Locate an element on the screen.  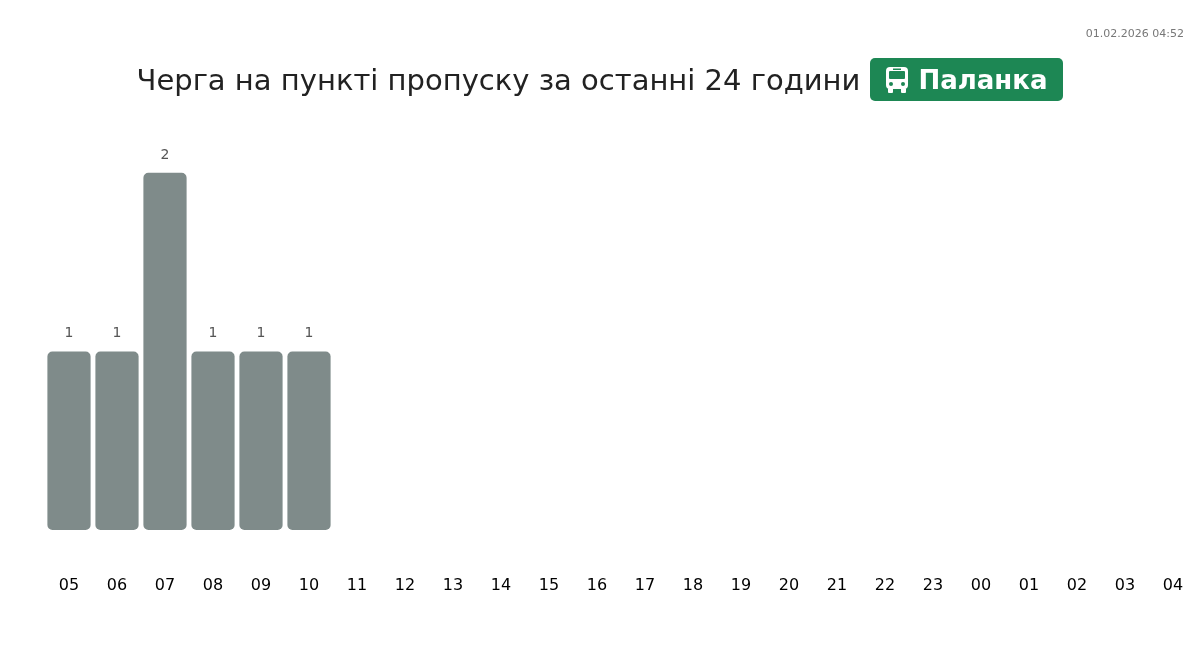
x-tick-label: 23 is located at coordinates (933, 584).